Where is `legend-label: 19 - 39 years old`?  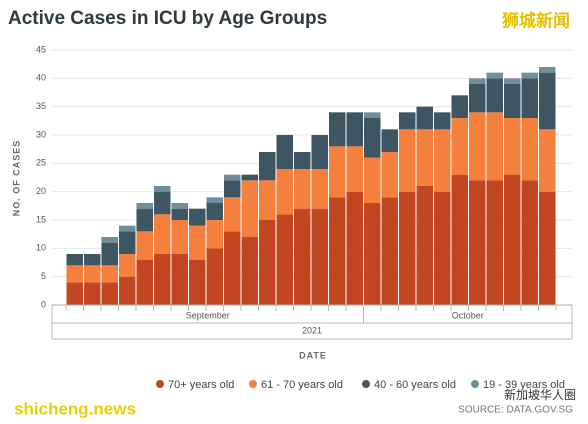 legend-label: 19 - 39 years old is located at coordinates (524, 385).